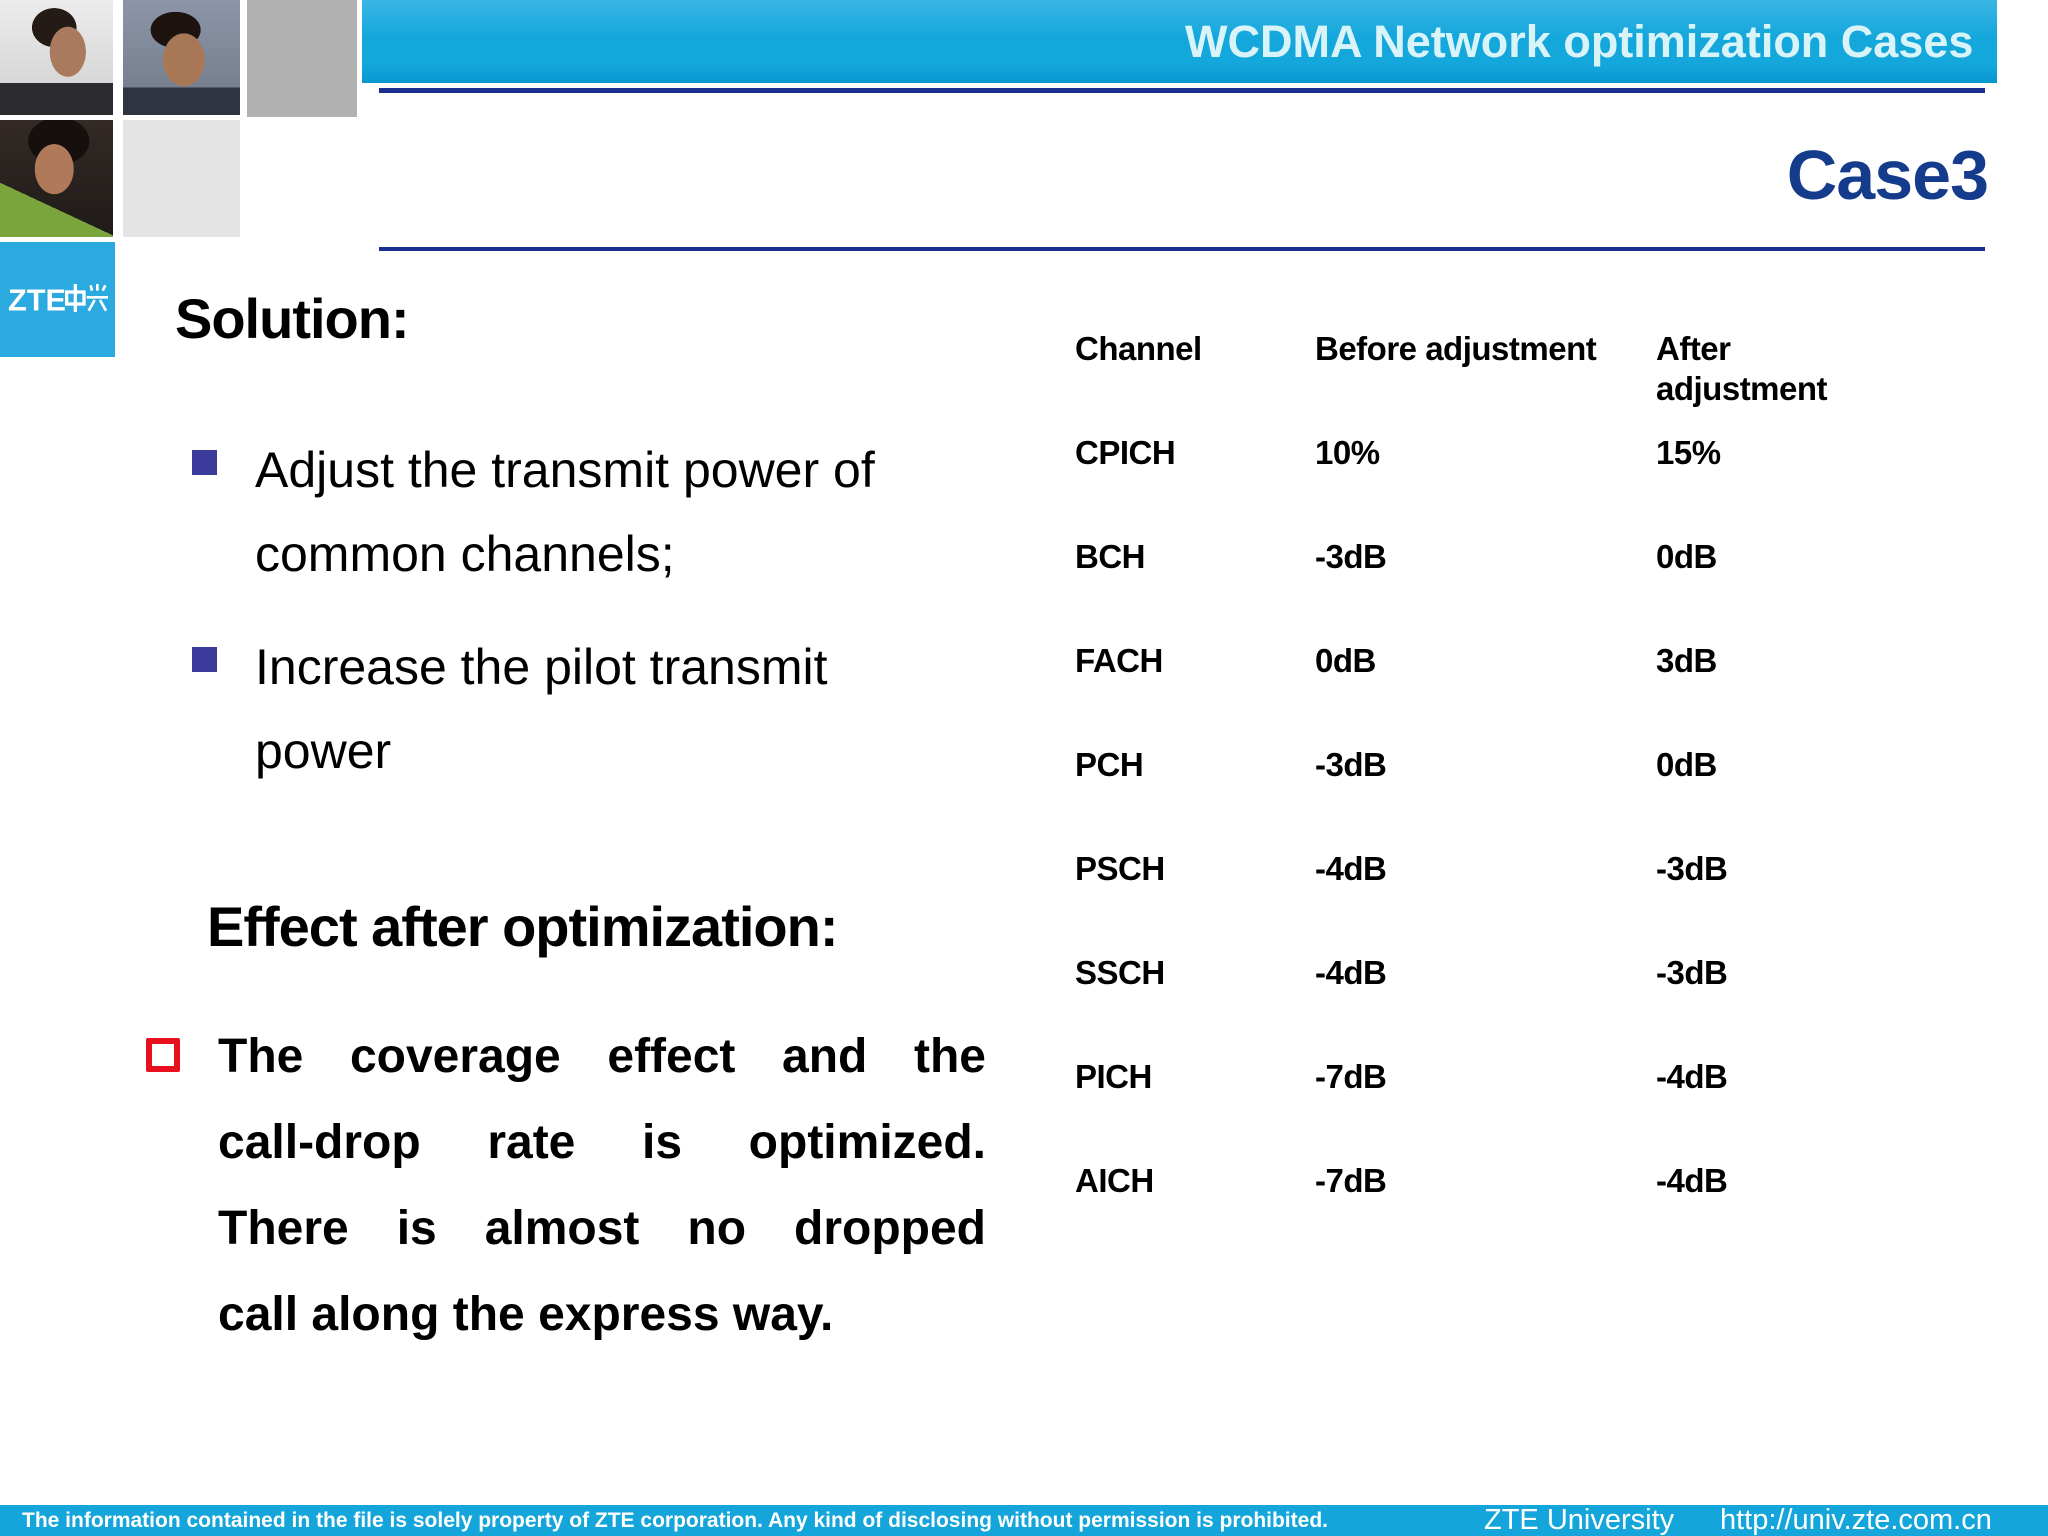 Image resolution: width=2048 pixels, height=1536 pixels. Describe the element at coordinates (465, 554) in the screenshot. I see `bullet-line: common channels;` at that location.